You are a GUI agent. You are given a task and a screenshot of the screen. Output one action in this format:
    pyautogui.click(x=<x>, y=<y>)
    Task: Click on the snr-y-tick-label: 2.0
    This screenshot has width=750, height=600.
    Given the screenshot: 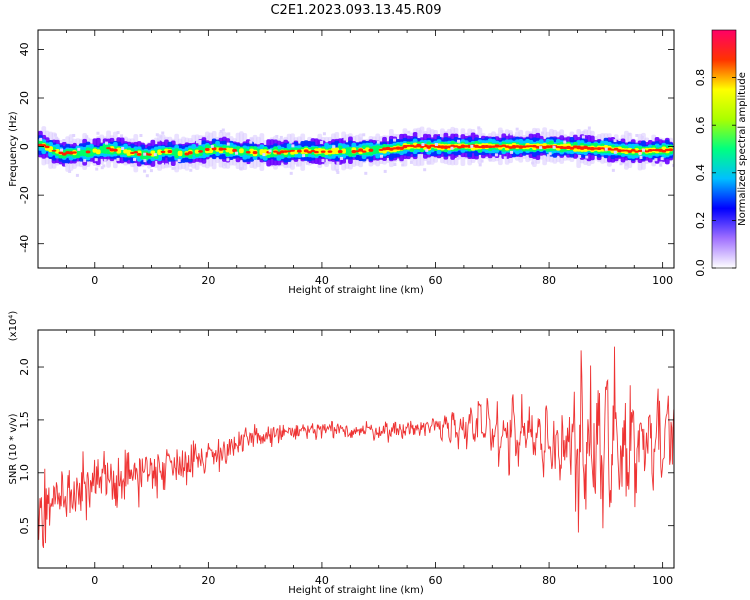 What is the action you would take?
    pyautogui.click(x=24, y=367)
    